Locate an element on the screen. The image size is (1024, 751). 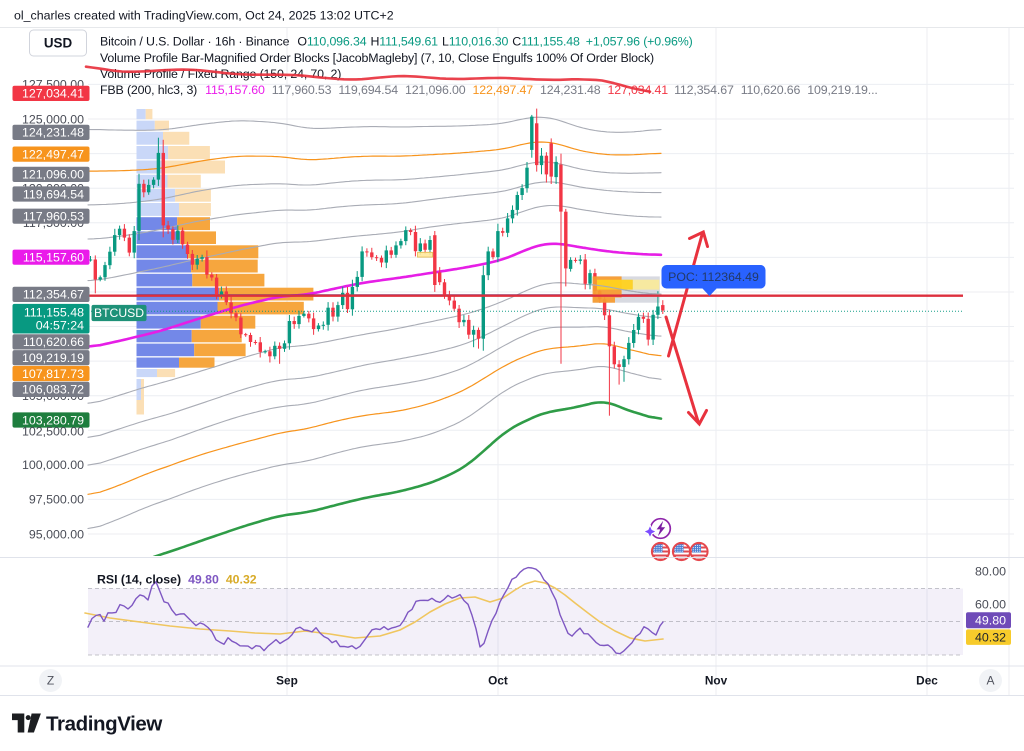
svg-text: 103,280.79 is located at coordinates (53, 420).